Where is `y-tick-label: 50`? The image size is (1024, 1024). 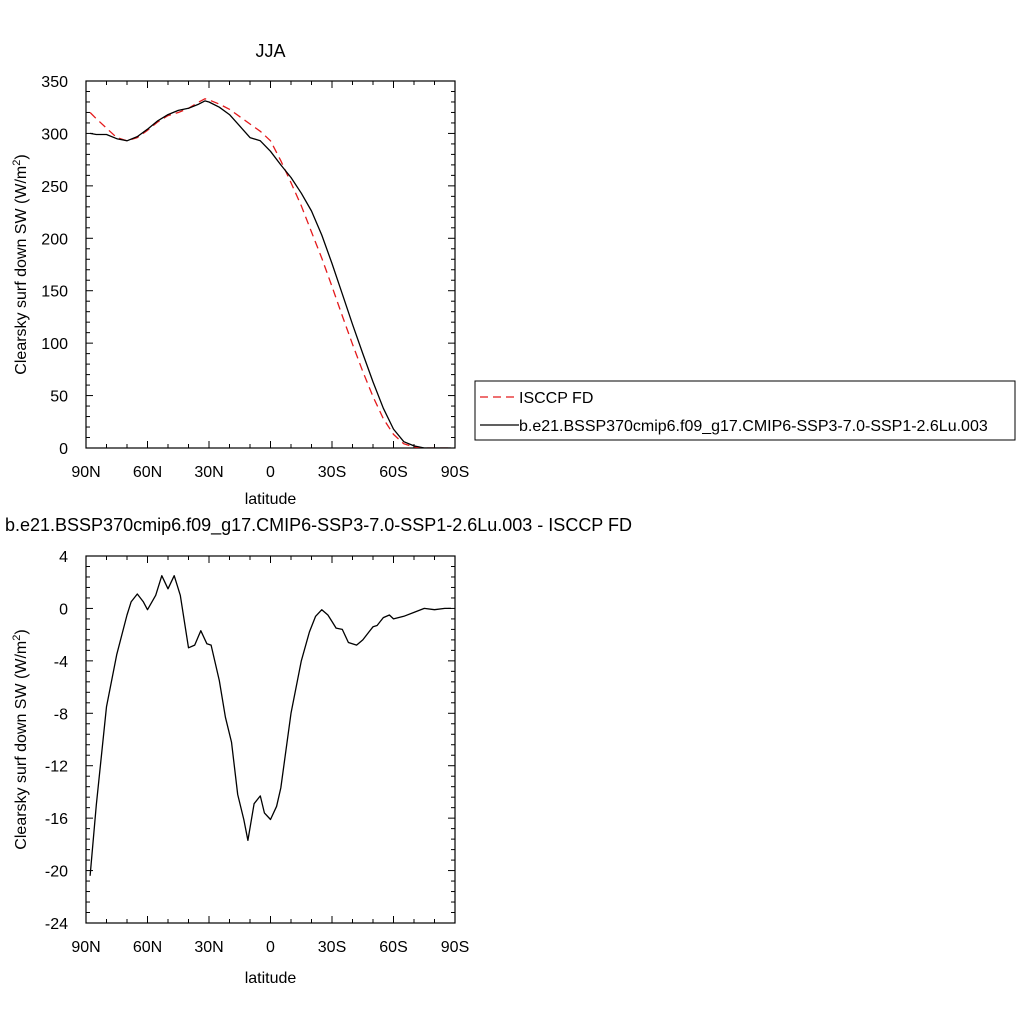 y-tick-label: 50 is located at coordinates (59, 397).